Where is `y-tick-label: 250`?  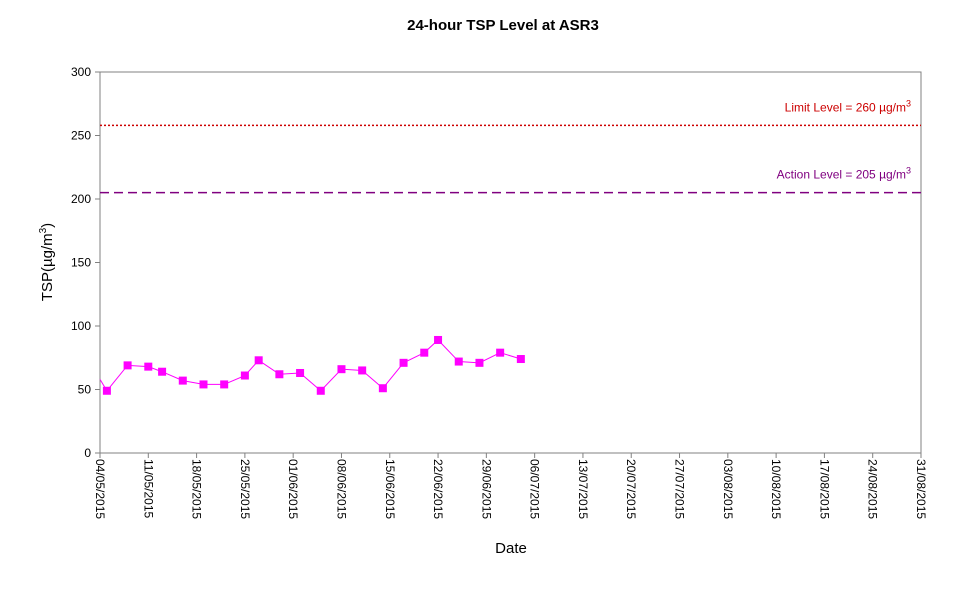
y-tick-label: 250 is located at coordinates (81, 136).